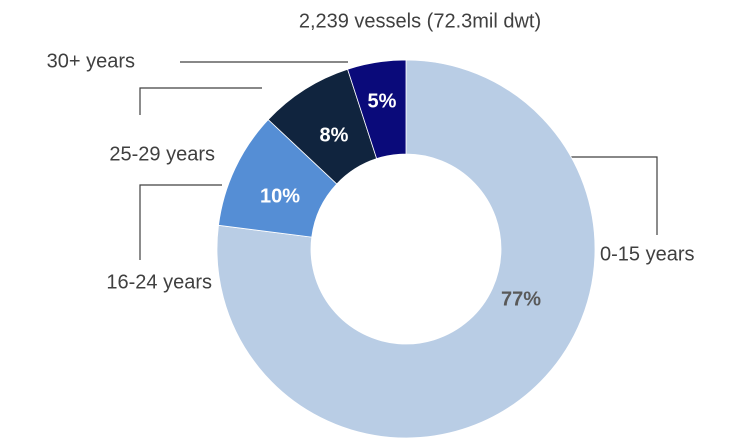 This screenshot has width=743, height=444. Describe the element at coordinates (521, 299) in the screenshot. I see `data-label: 77%` at that location.